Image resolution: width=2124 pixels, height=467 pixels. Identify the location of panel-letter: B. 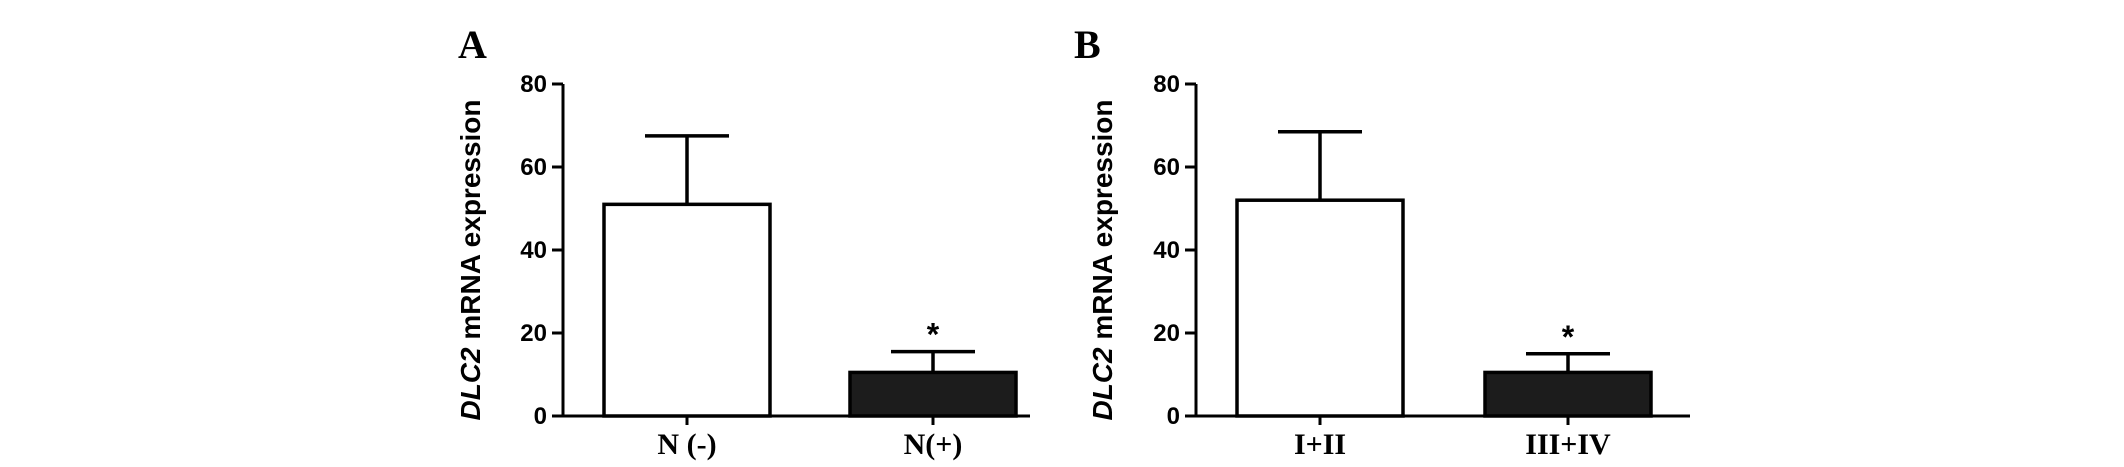
(1087, 44).